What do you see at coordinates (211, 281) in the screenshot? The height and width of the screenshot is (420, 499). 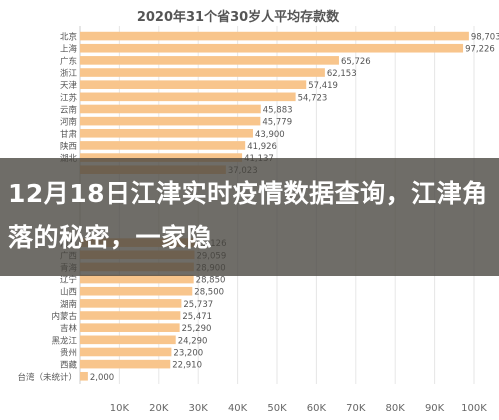 I see `value-label: 28,850` at bounding box center [211, 281].